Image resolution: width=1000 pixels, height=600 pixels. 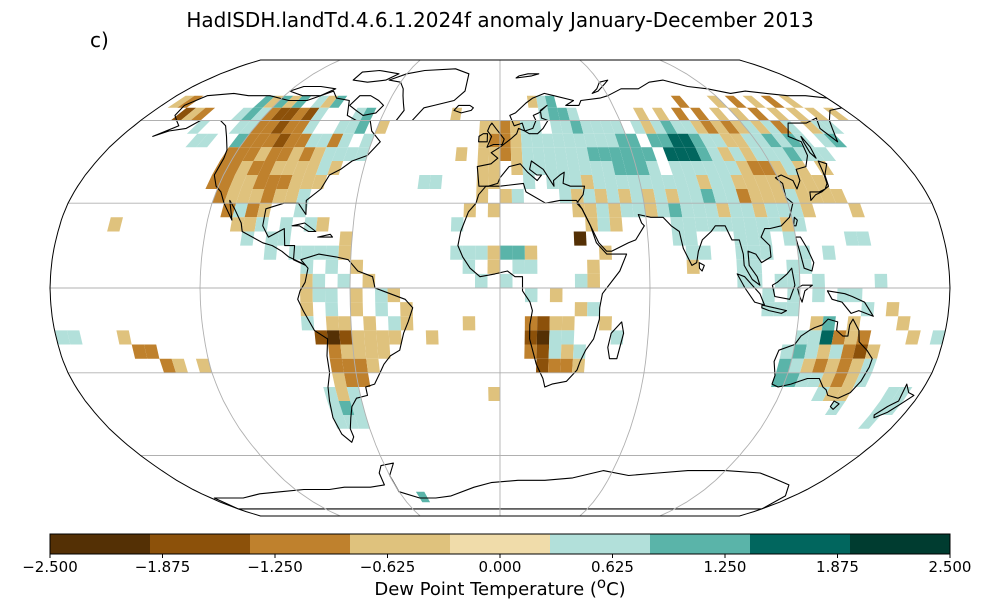 I want to click on colorbar-tick-label: −1.250, so click(x=275, y=567).